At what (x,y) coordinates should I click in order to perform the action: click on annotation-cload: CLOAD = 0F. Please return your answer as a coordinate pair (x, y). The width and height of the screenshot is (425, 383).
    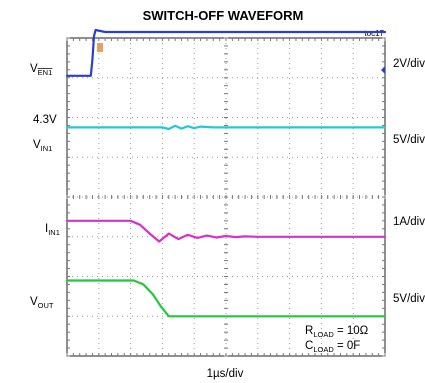
    Looking at the image, I should click on (332, 347).